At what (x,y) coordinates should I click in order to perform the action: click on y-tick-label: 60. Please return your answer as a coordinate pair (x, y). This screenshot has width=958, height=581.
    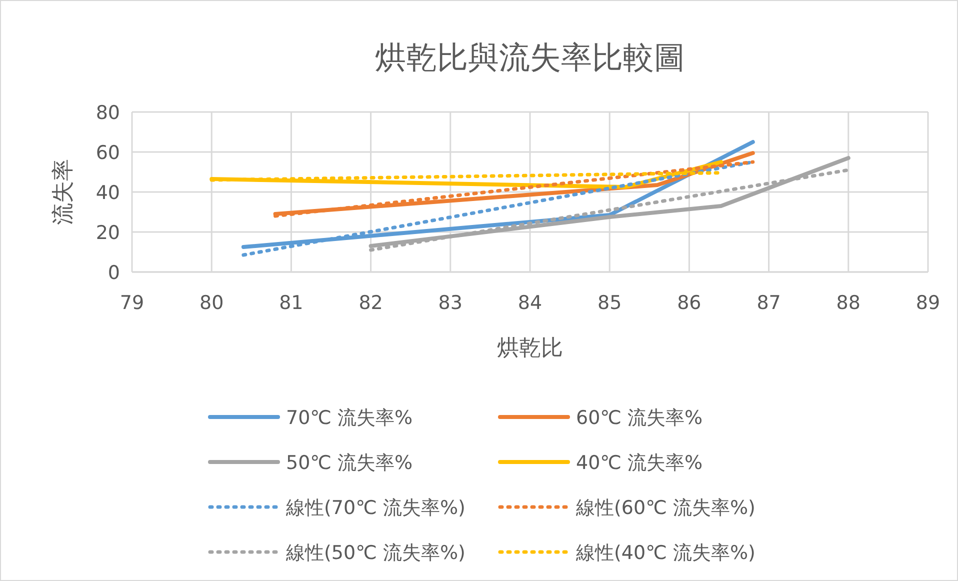
    Looking at the image, I should click on (108, 153).